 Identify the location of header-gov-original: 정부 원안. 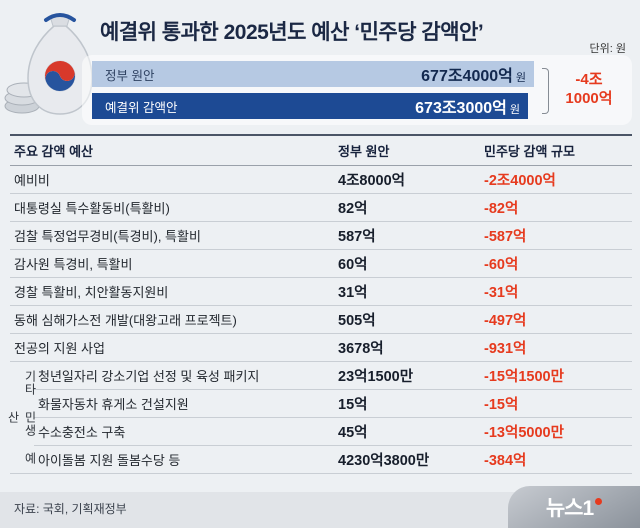
(407, 150).